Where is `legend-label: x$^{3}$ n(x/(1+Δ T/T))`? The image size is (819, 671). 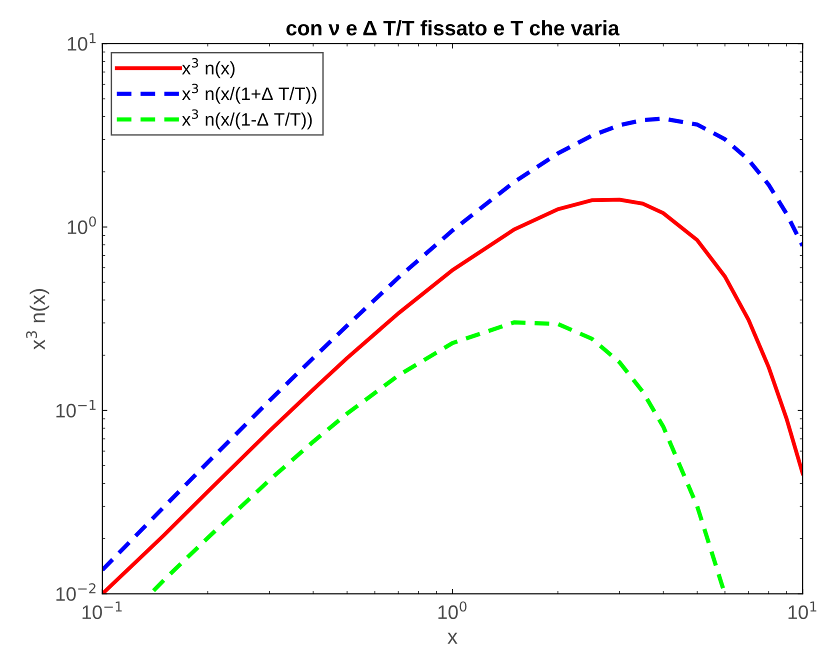 legend-label: x$^{3}$ n(x/(1+Δ T/T)) is located at coordinates (249, 94).